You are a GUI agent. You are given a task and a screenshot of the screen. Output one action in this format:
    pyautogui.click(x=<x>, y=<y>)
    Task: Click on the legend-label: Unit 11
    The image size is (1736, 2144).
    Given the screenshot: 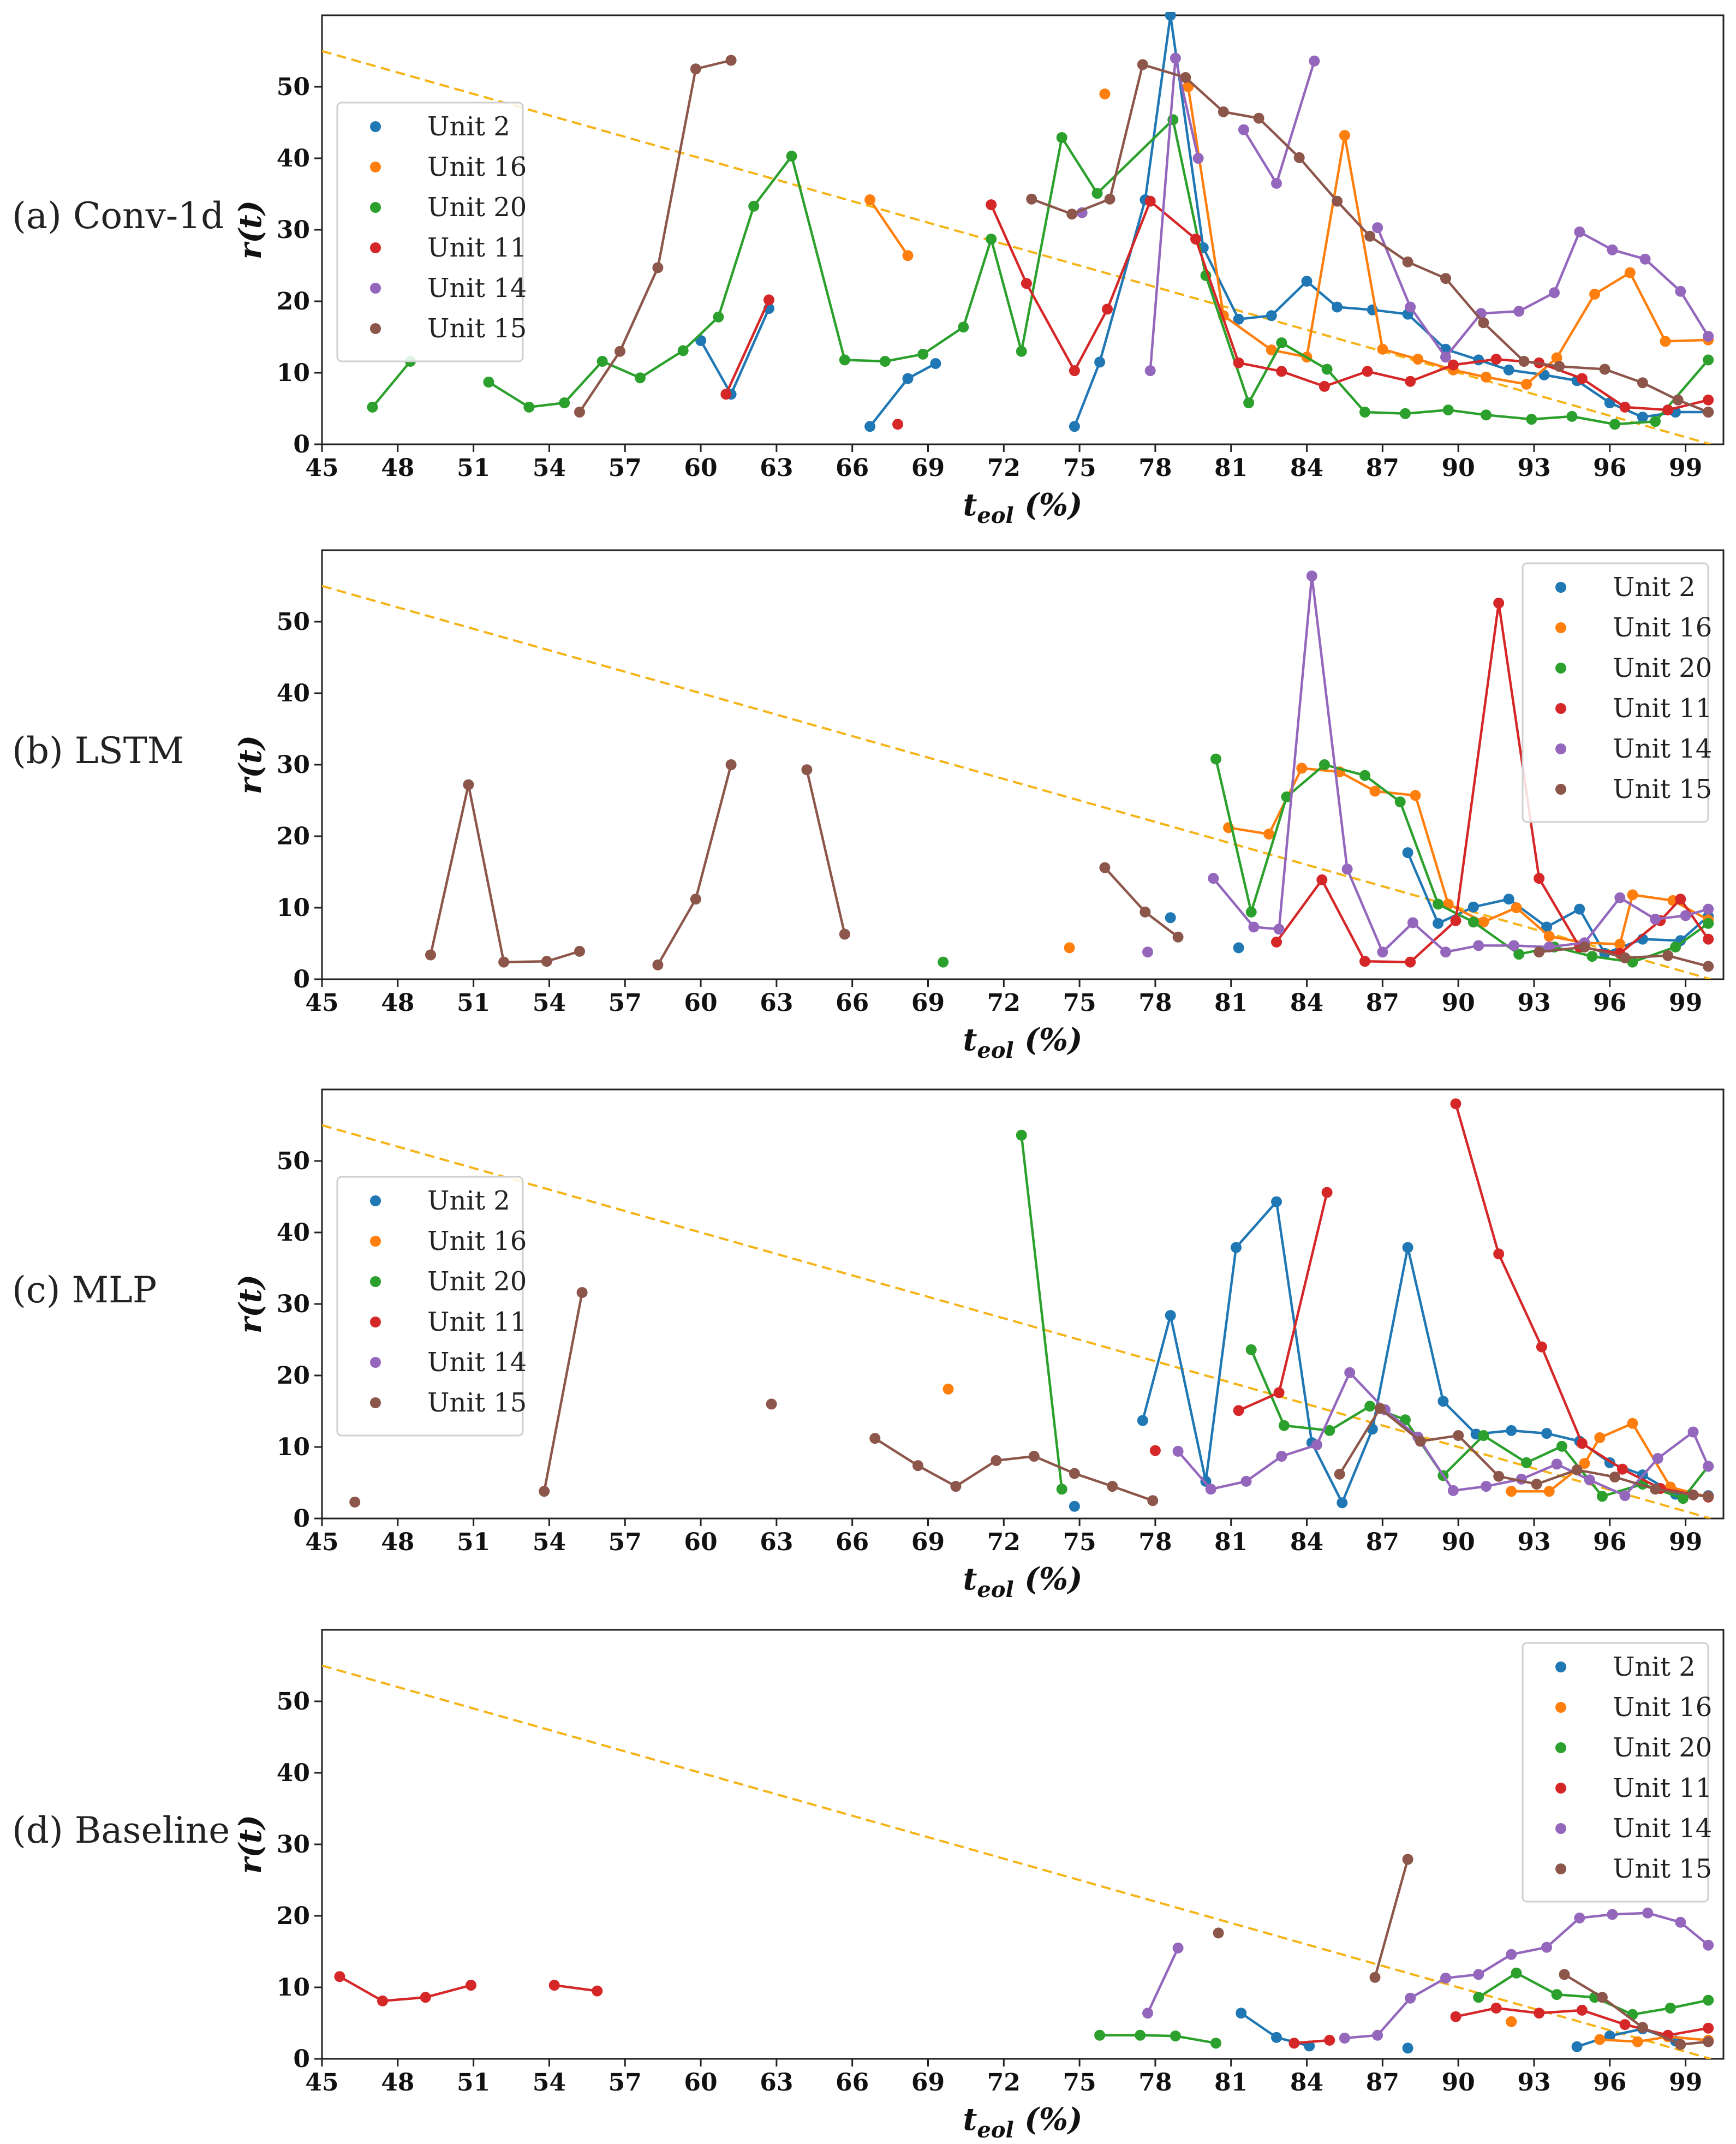 What is the action you would take?
    pyautogui.click(x=477, y=1322)
    